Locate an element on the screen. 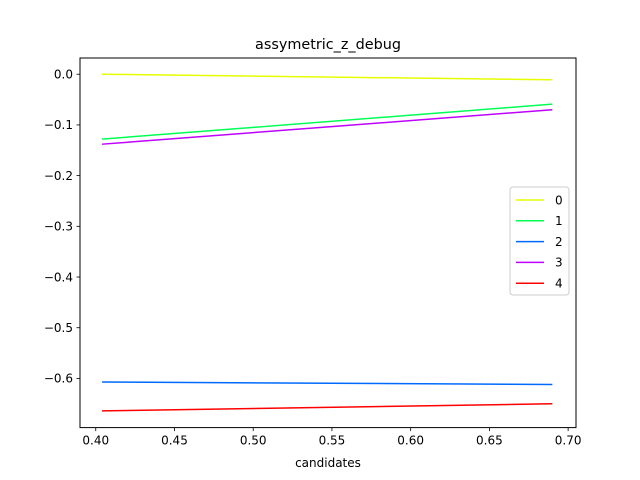 Image resolution: width=640 pixels, height=480 pixels. x-tick-label: 0.40 is located at coordinates (95, 441).